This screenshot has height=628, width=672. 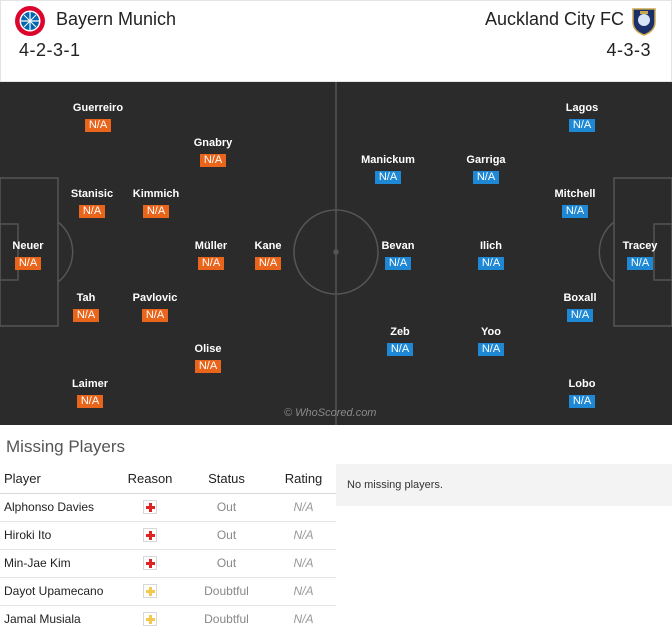 What do you see at coordinates (59, 535) in the screenshot?
I see `missing-player-name: Hiroki Ito` at bounding box center [59, 535].